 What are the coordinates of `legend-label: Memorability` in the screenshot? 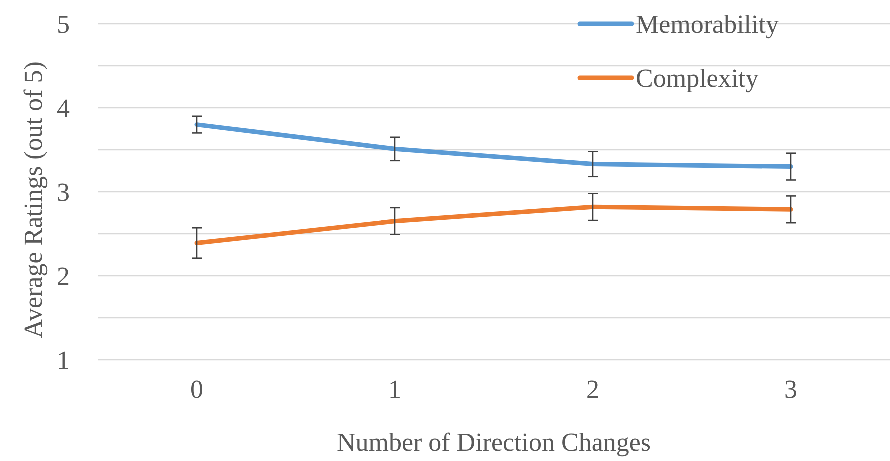 It's located at (707, 25).